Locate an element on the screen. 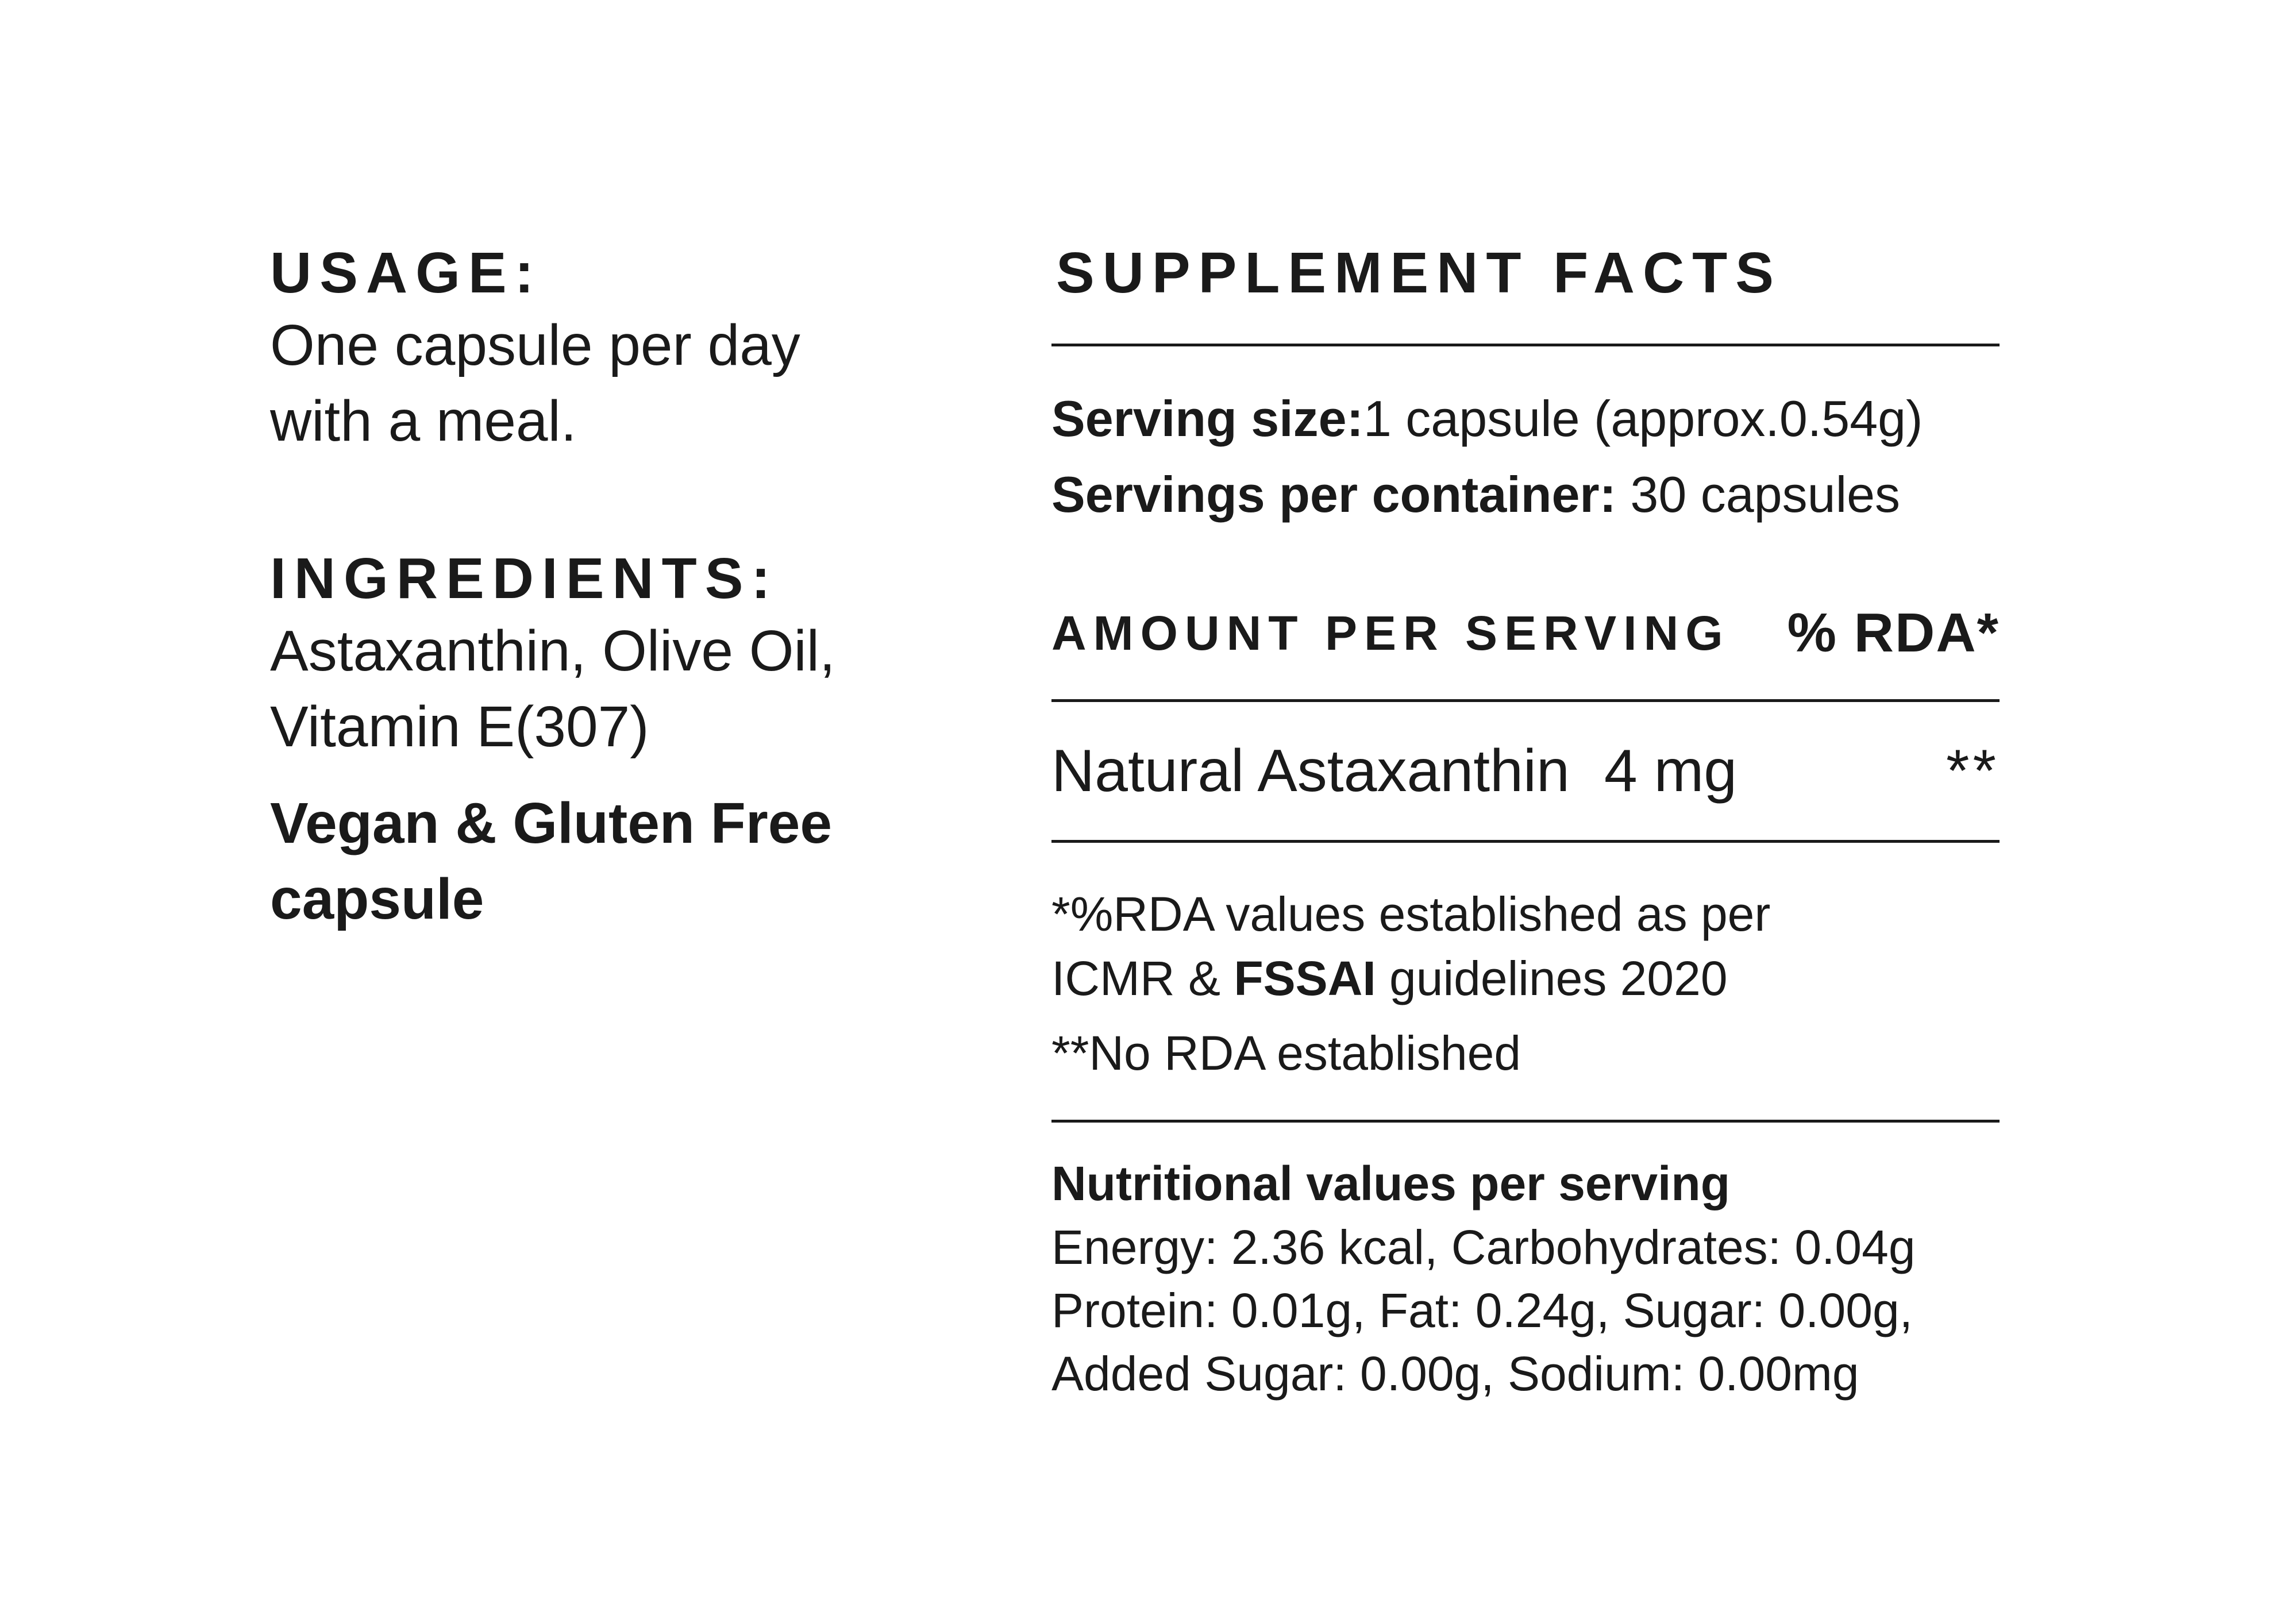 This screenshot has height=1604, width=2296. ingredients-heading: INGREDIENTS: is located at coordinates (524, 578).